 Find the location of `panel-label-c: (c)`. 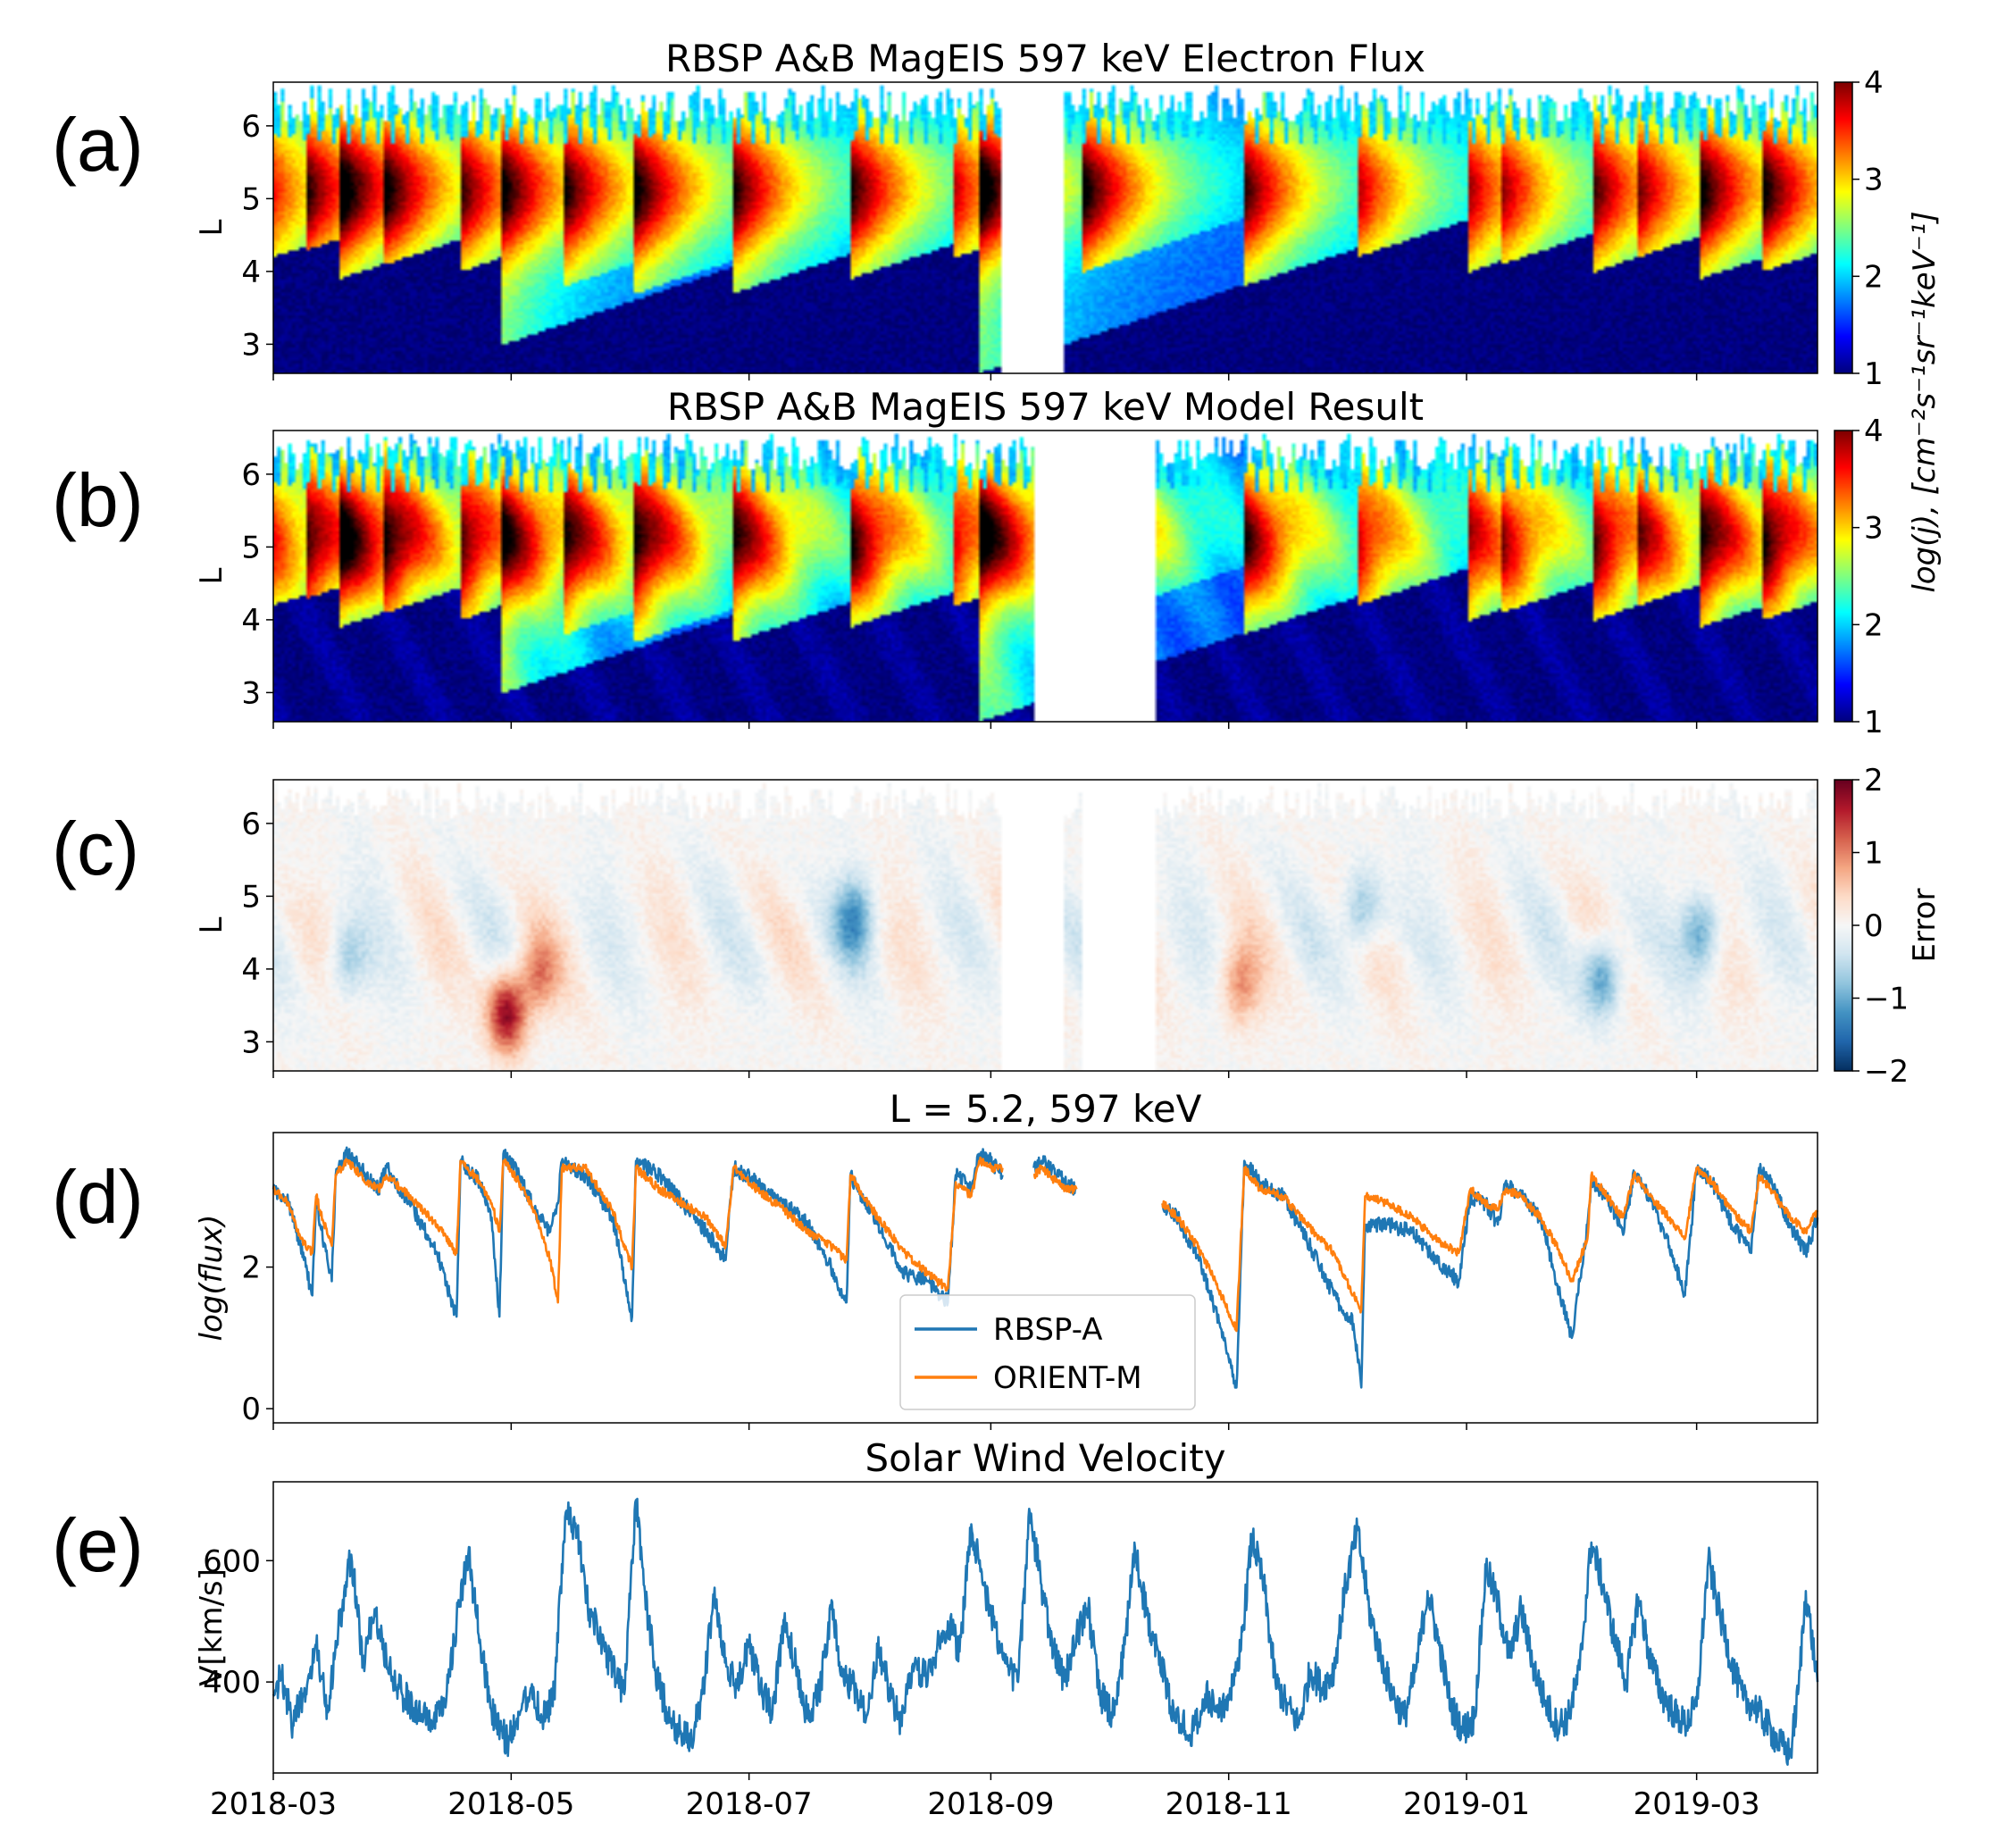

panel-label-c: (c) is located at coordinates (96, 849).